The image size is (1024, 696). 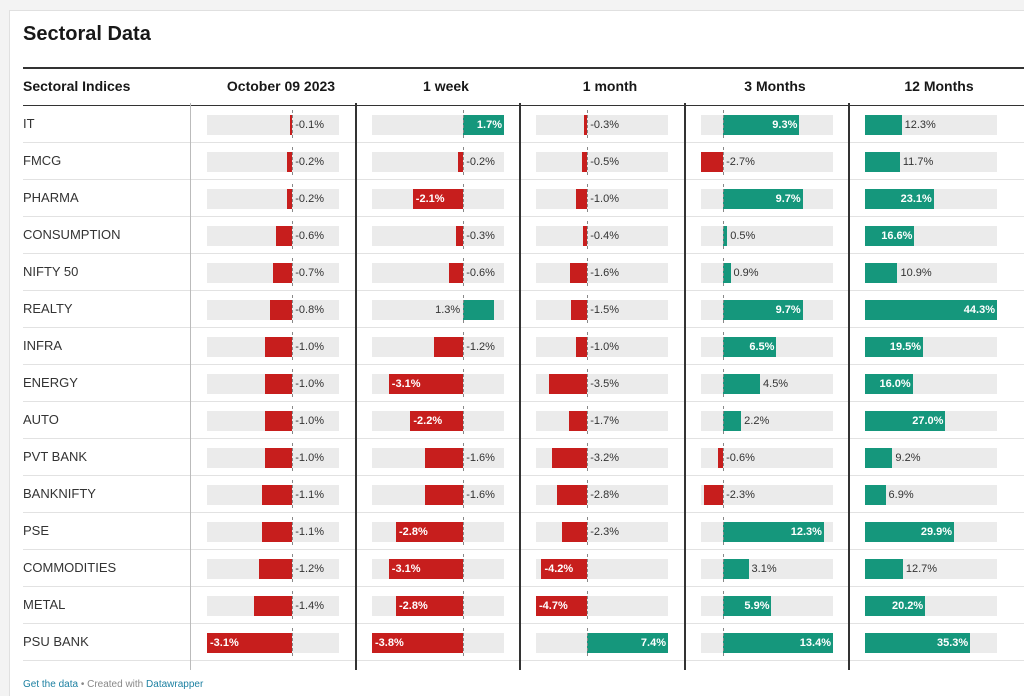 What do you see at coordinates (70, 567) in the screenshot?
I see `row-label: COMMODITIES` at bounding box center [70, 567].